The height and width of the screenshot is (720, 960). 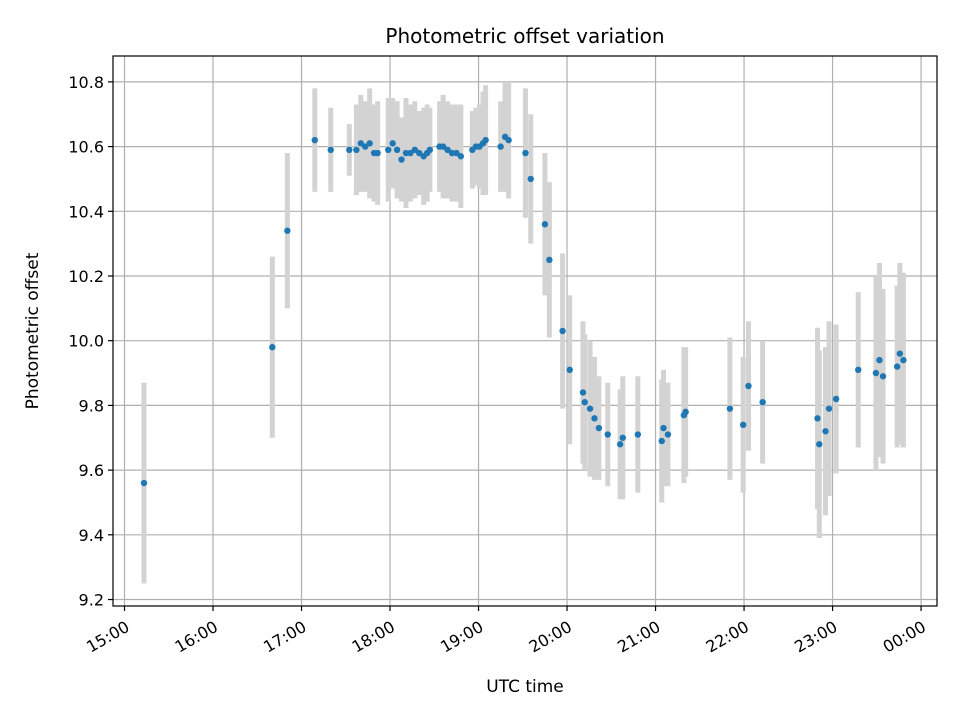 What do you see at coordinates (524, 36) in the screenshot?
I see `chart-title: Photometric offset variation` at bounding box center [524, 36].